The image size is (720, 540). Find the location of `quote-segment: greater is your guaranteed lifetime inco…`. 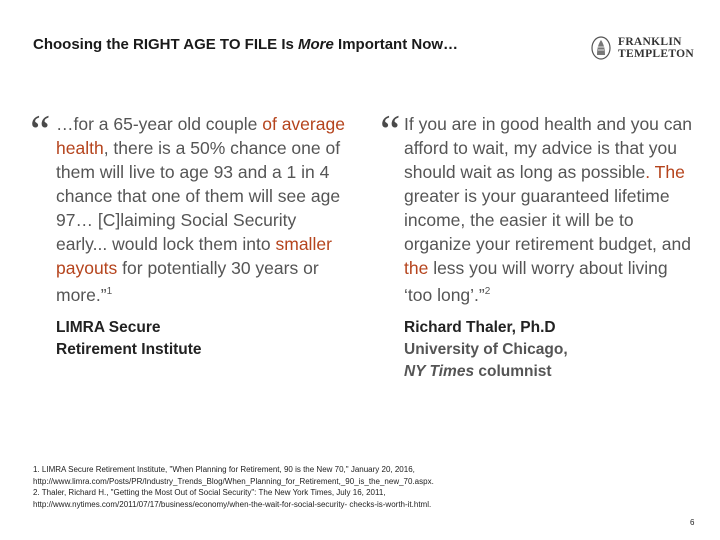

quote-segment: greater is your guaranteed lifetime inco… is located at coordinates (547, 220).